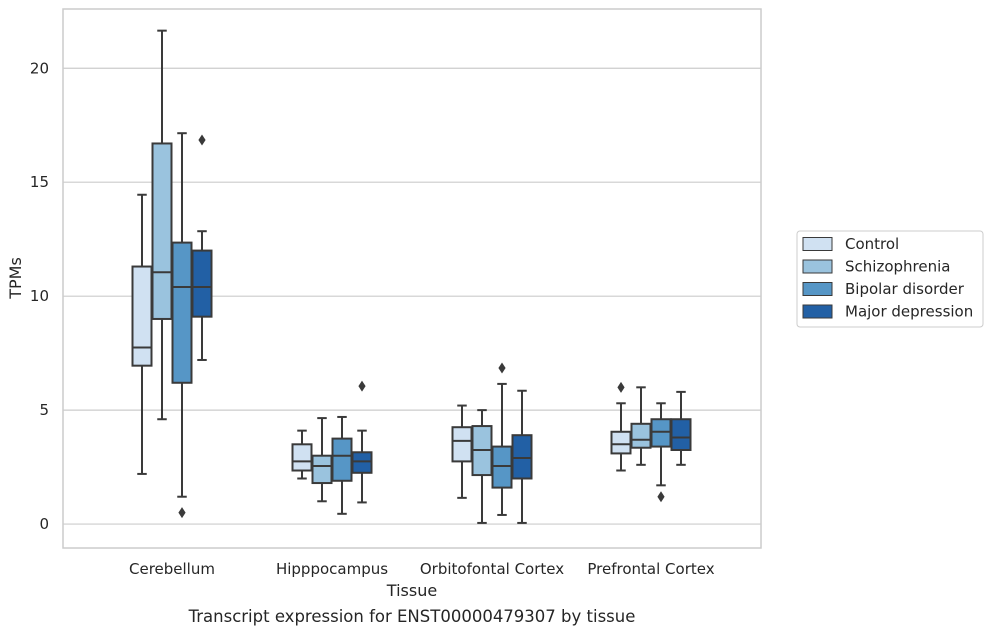 This screenshot has height=634, width=993. I want to click on x-tick-label: Hipppocampus, so click(332, 569).